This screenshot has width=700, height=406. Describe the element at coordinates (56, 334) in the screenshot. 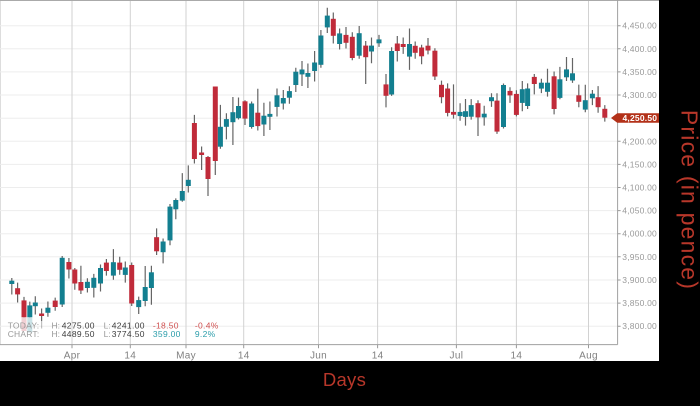

I see `svg-text: H:` at that location.